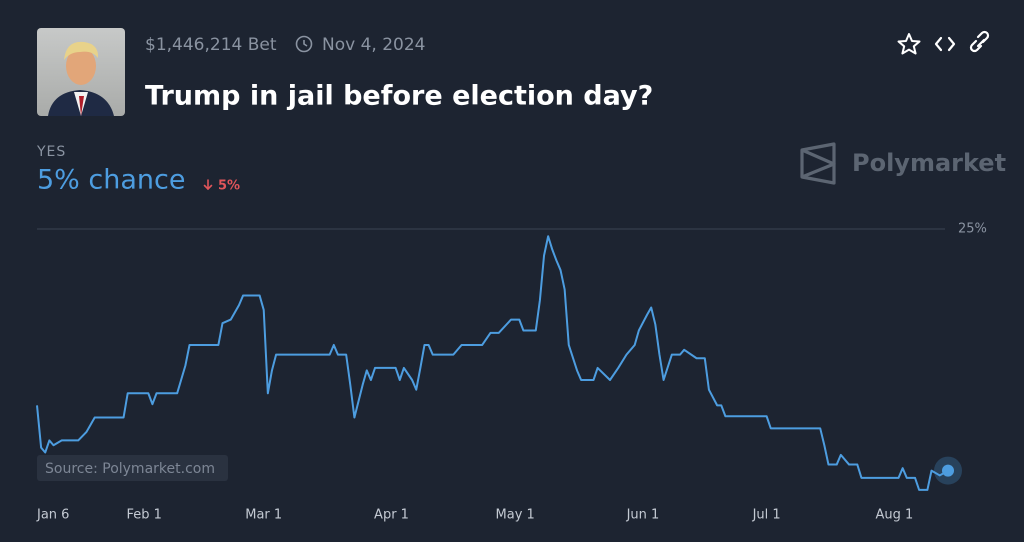 This screenshot has height=542, width=1024. What do you see at coordinates (111, 180) in the screenshot?
I see `chance: 5% chance` at bounding box center [111, 180].